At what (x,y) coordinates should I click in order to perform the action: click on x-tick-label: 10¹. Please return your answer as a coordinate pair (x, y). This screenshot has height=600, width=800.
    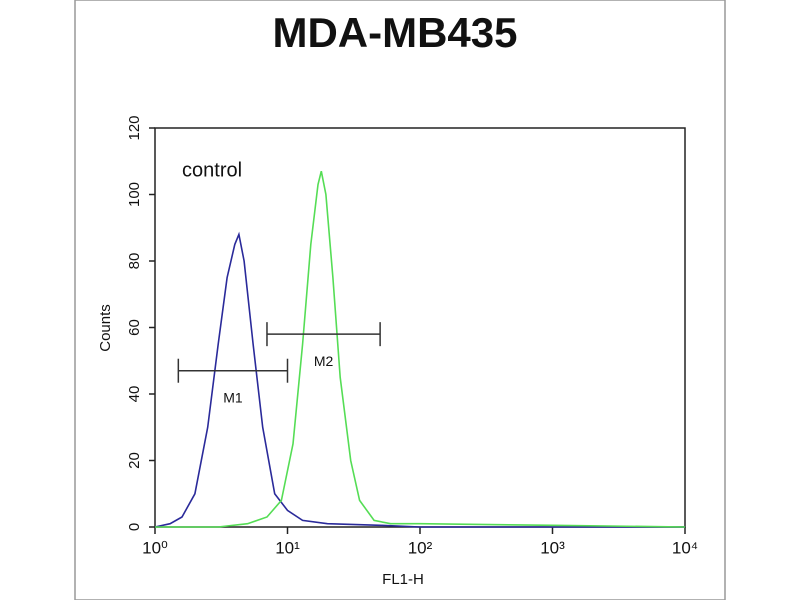
    Looking at the image, I should click on (287, 547).